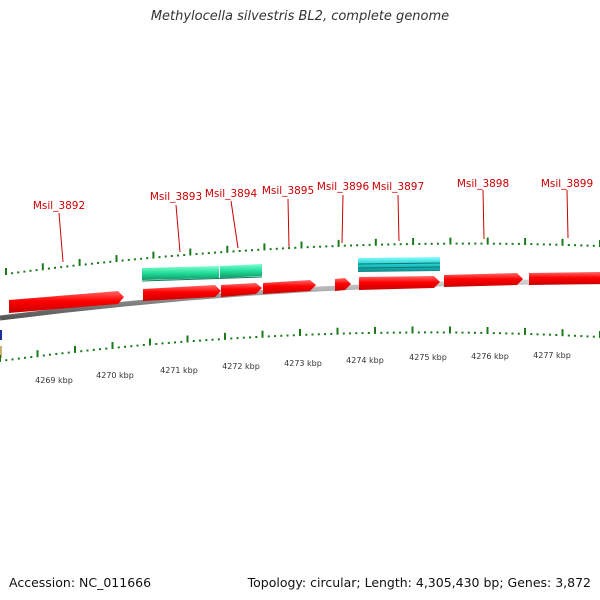 This screenshot has width=600, height=600. I want to click on gene-label-msil-3894: Msil_3894, so click(231, 194).